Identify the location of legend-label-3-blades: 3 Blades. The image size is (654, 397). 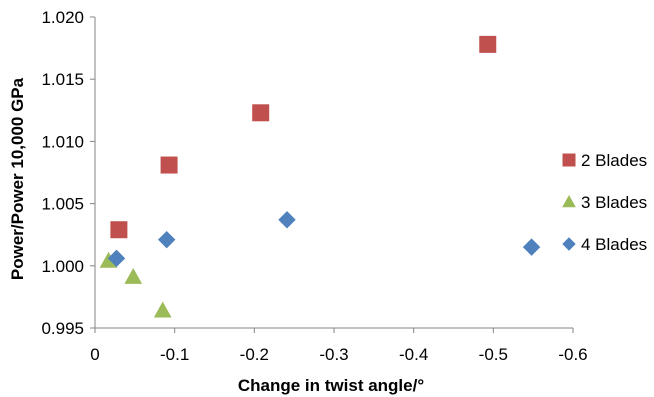
(614, 202).